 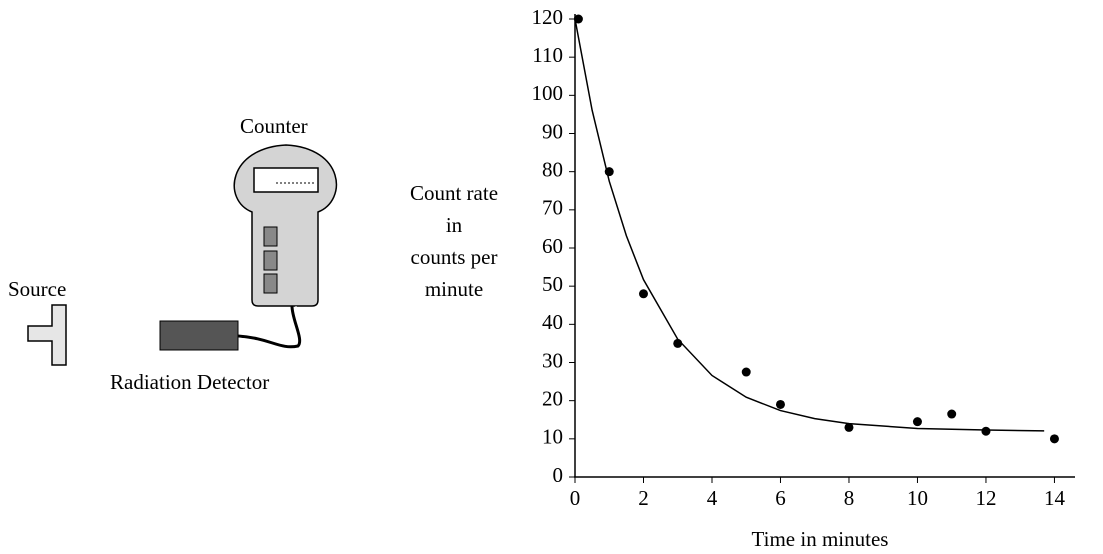 What do you see at coordinates (454, 289) in the screenshot?
I see `y-axis-title: minute` at bounding box center [454, 289].